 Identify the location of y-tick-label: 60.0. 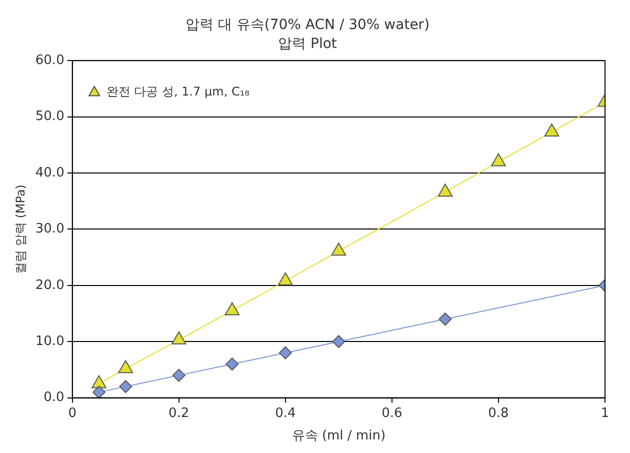
(49, 60).